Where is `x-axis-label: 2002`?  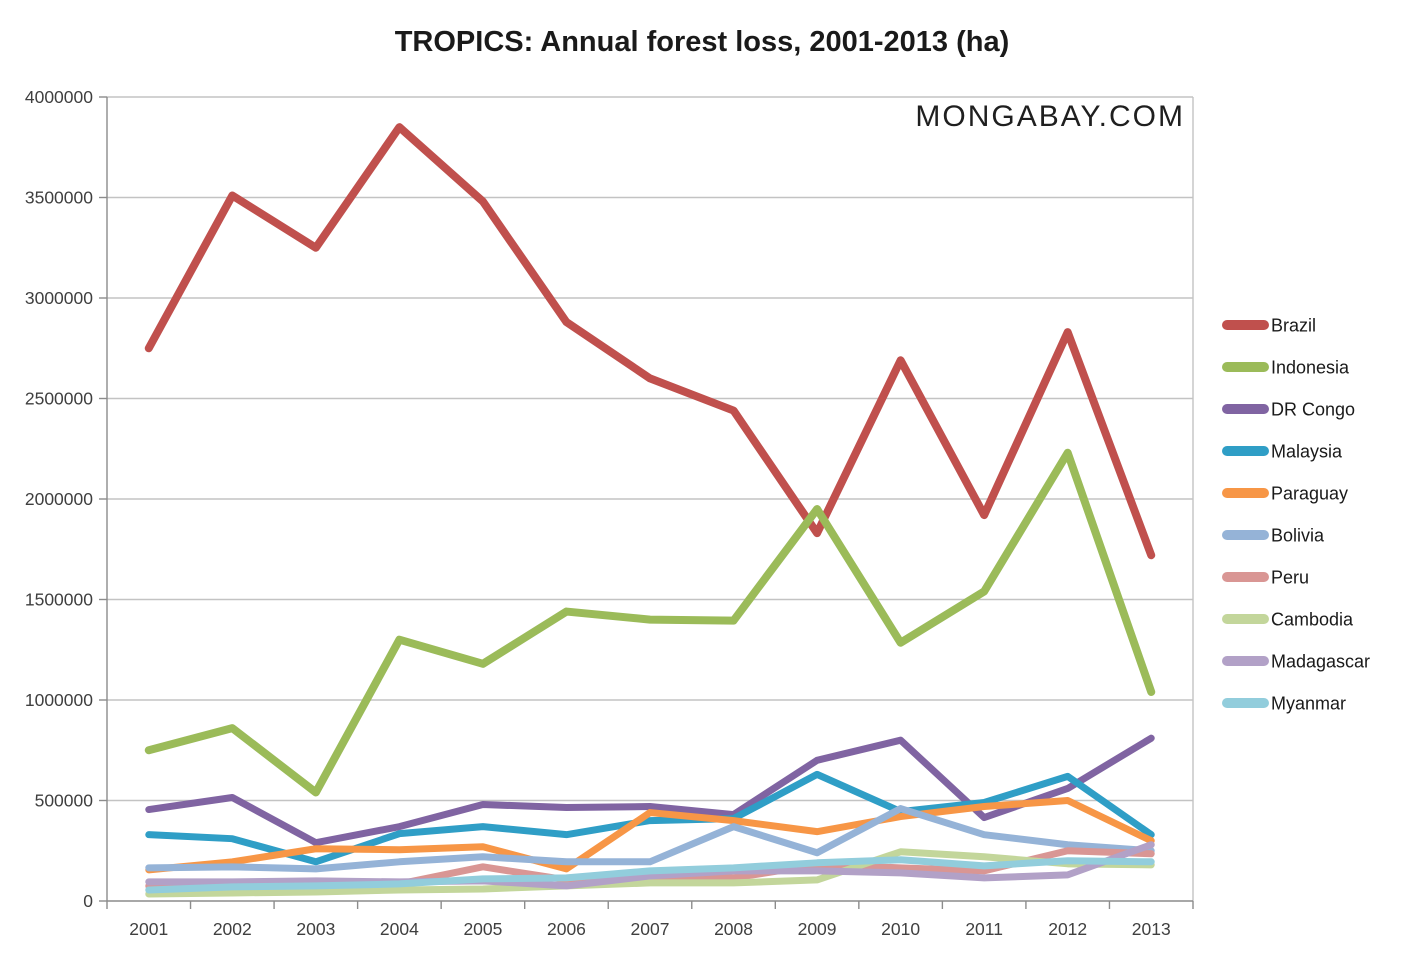
x-axis-label: 2002 is located at coordinates (232, 929).